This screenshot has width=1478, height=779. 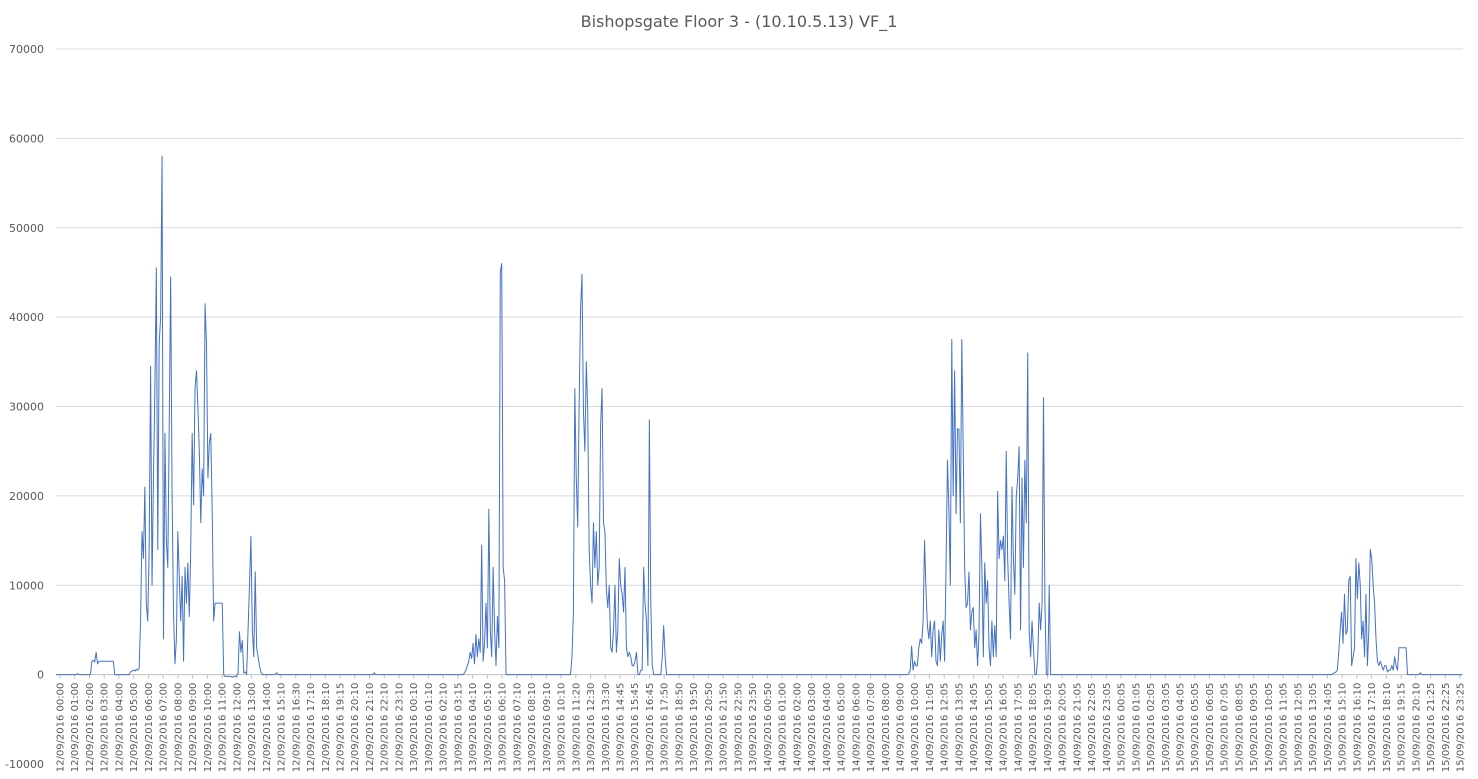 What do you see at coordinates (1122, 728) in the screenshot?
I see `x-tick-label: 15/09/2016 00:05` at bounding box center [1122, 728].